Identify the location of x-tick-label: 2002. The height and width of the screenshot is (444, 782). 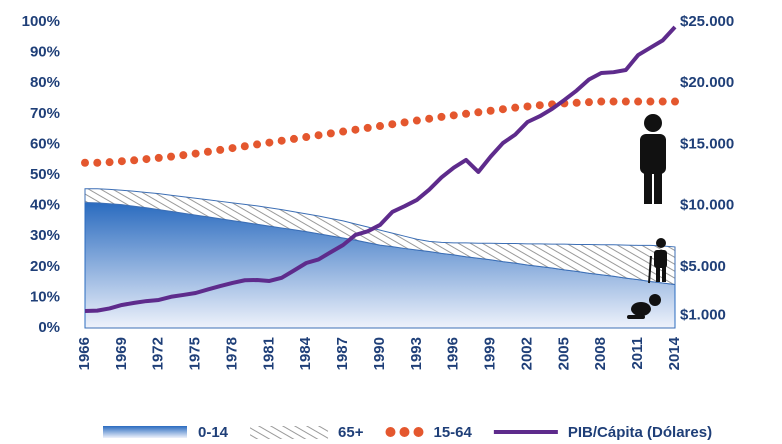
(526, 353).